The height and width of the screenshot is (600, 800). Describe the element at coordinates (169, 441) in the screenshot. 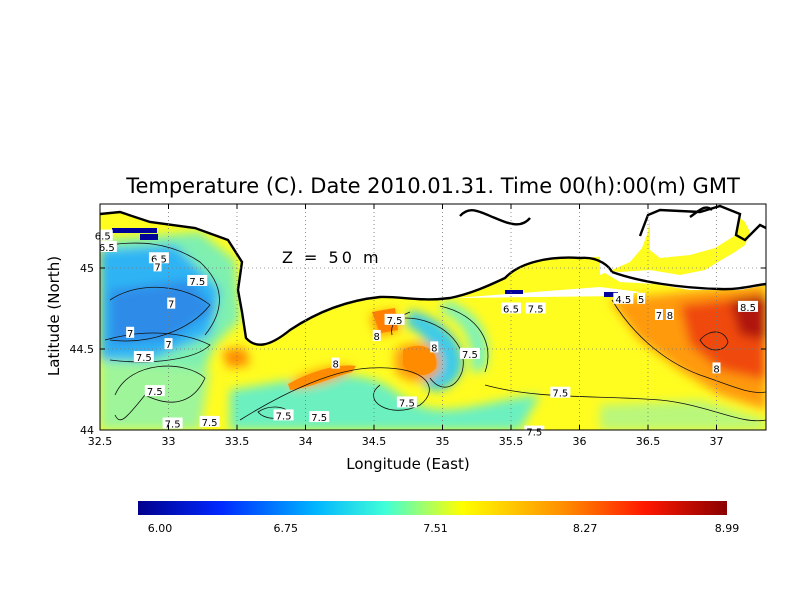

I see `x-tick-label: 33` at that location.